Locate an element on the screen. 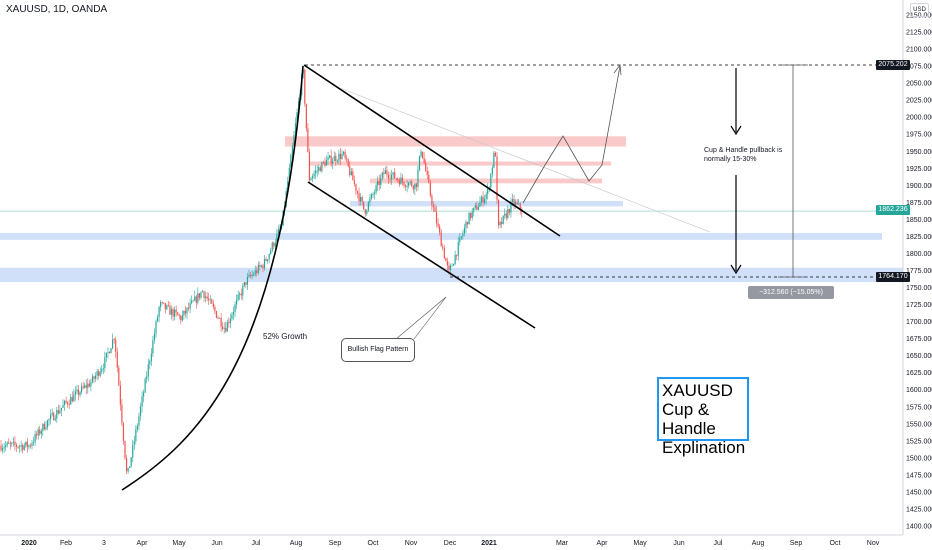 This screenshot has width=932, height=550. price-tag-current: 1862.236 is located at coordinates (893, 210).